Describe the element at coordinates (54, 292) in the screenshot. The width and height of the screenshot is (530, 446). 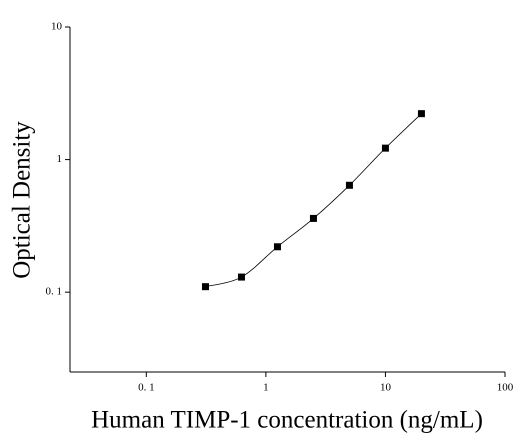
I see `y-tick-label: 0. 1` at that location.